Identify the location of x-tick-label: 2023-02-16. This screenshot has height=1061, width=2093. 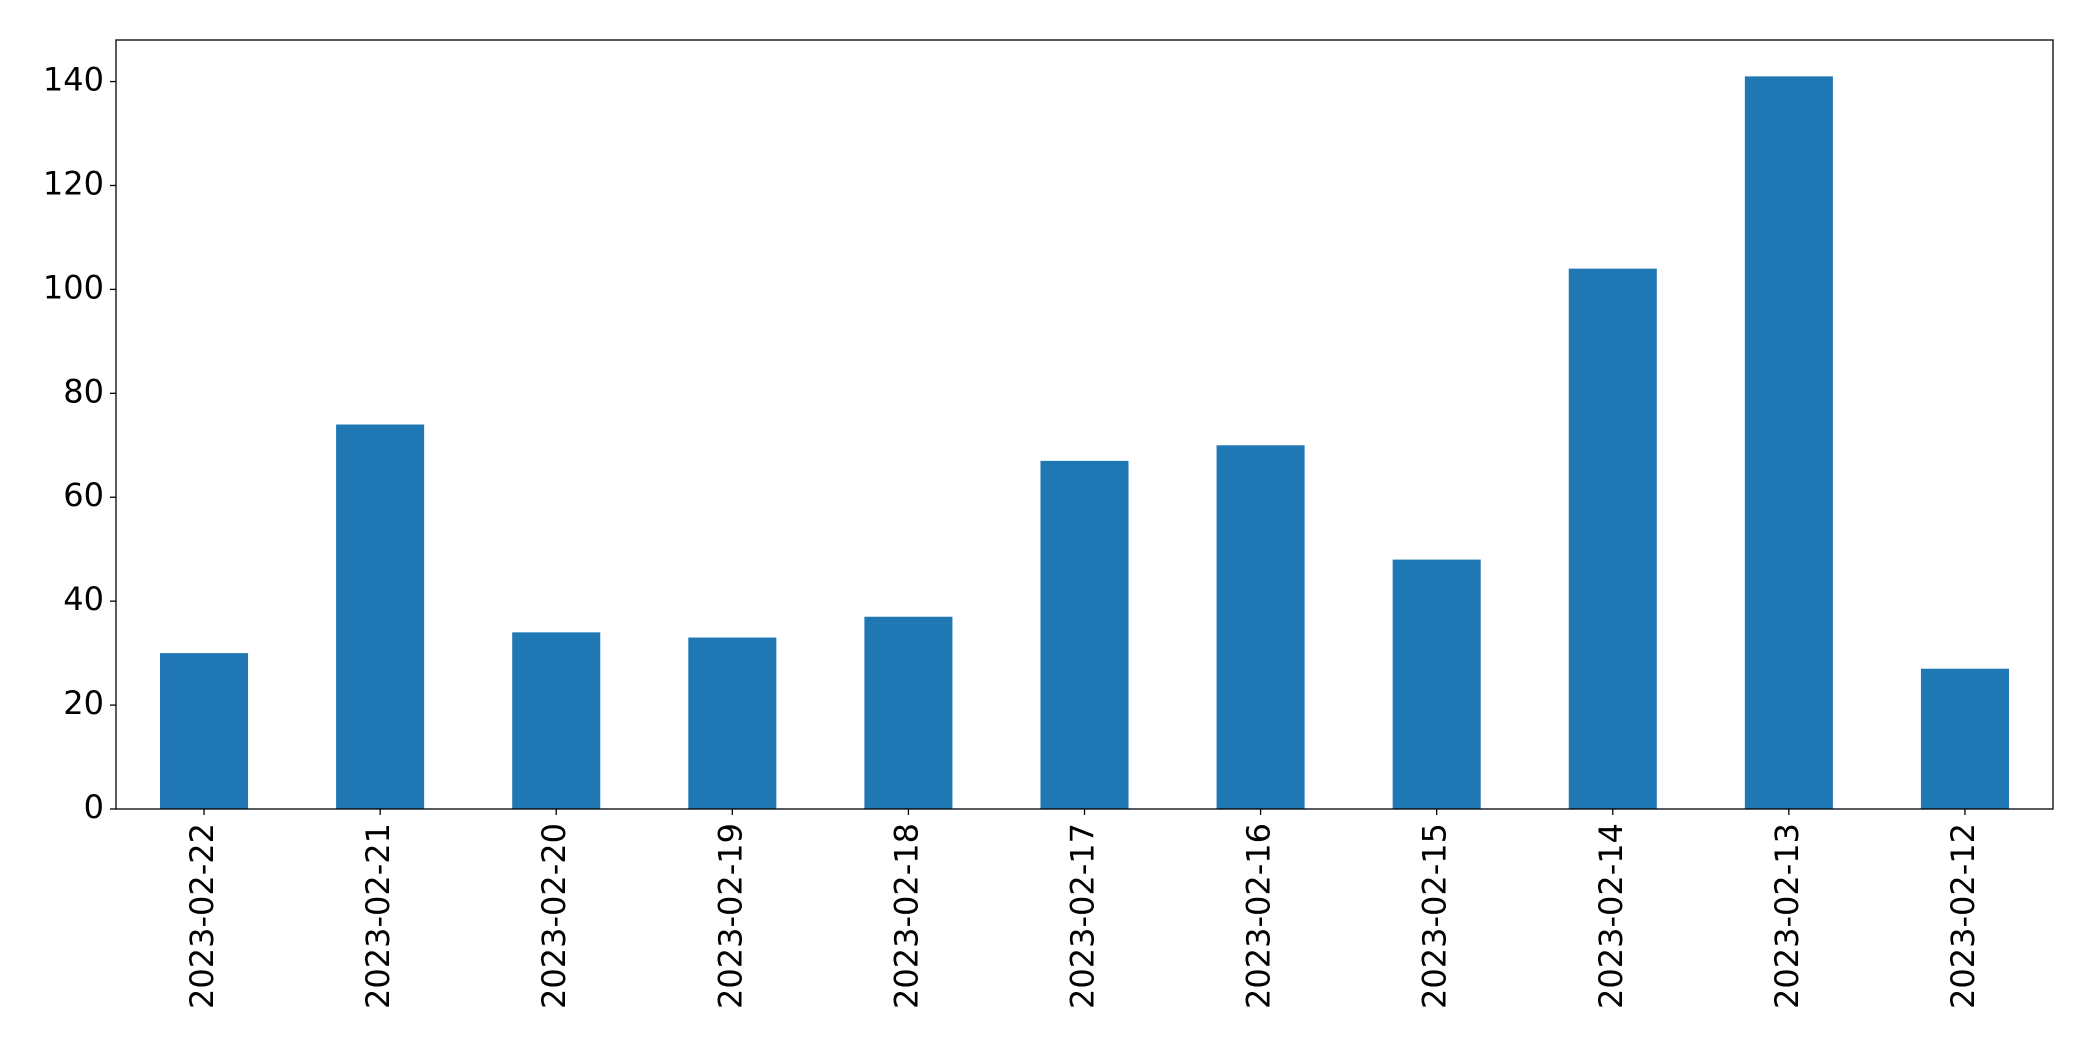
(1259, 916).